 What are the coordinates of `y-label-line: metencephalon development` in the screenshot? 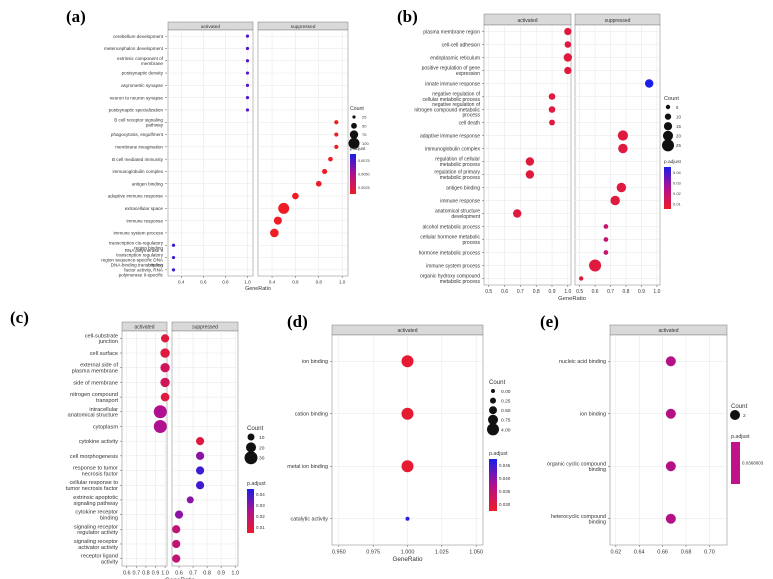 It's located at (134, 48).